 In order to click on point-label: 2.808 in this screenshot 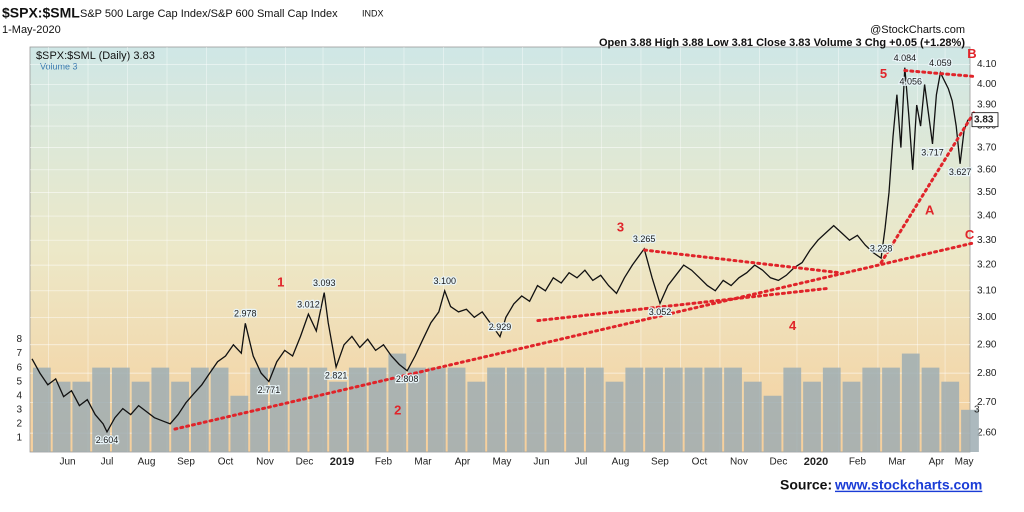, I will do `click(407, 379)`.